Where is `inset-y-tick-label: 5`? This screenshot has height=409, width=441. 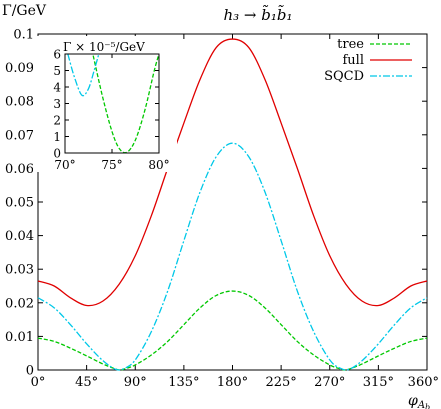
inset-y-tick-label: 5 is located at coordinates (57, 71).